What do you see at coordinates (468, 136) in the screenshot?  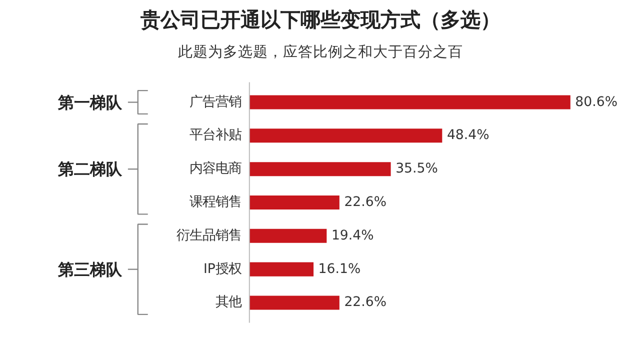 I see `data-label: 48.4%` at bounding box center [468, 136].